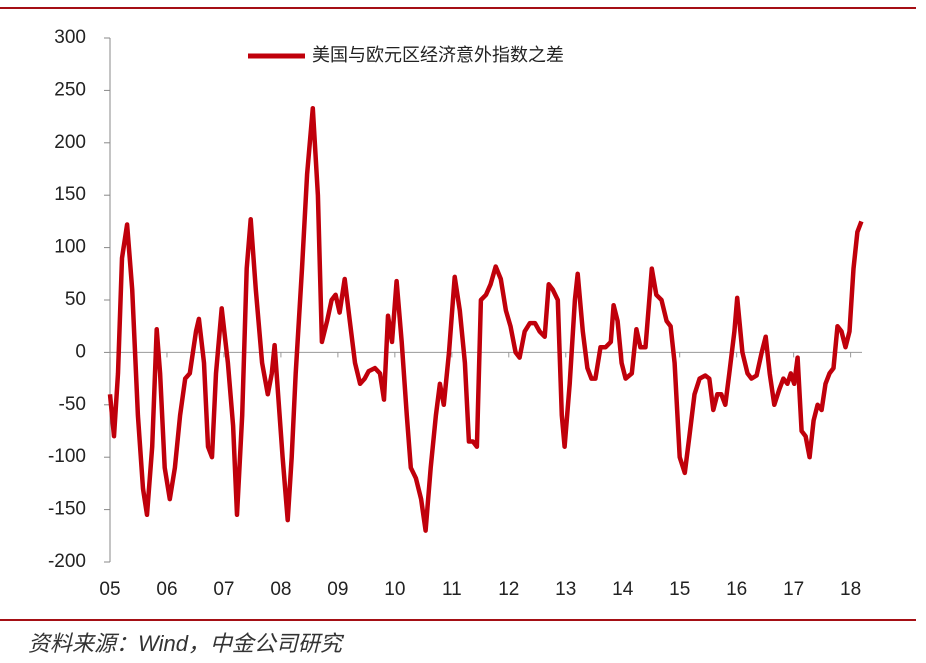 The height and width of the screenshot is (663, 926). Describe the element at coordinates (70, 37) in the screenshot. I see `y-tick-label: 300` at that location.